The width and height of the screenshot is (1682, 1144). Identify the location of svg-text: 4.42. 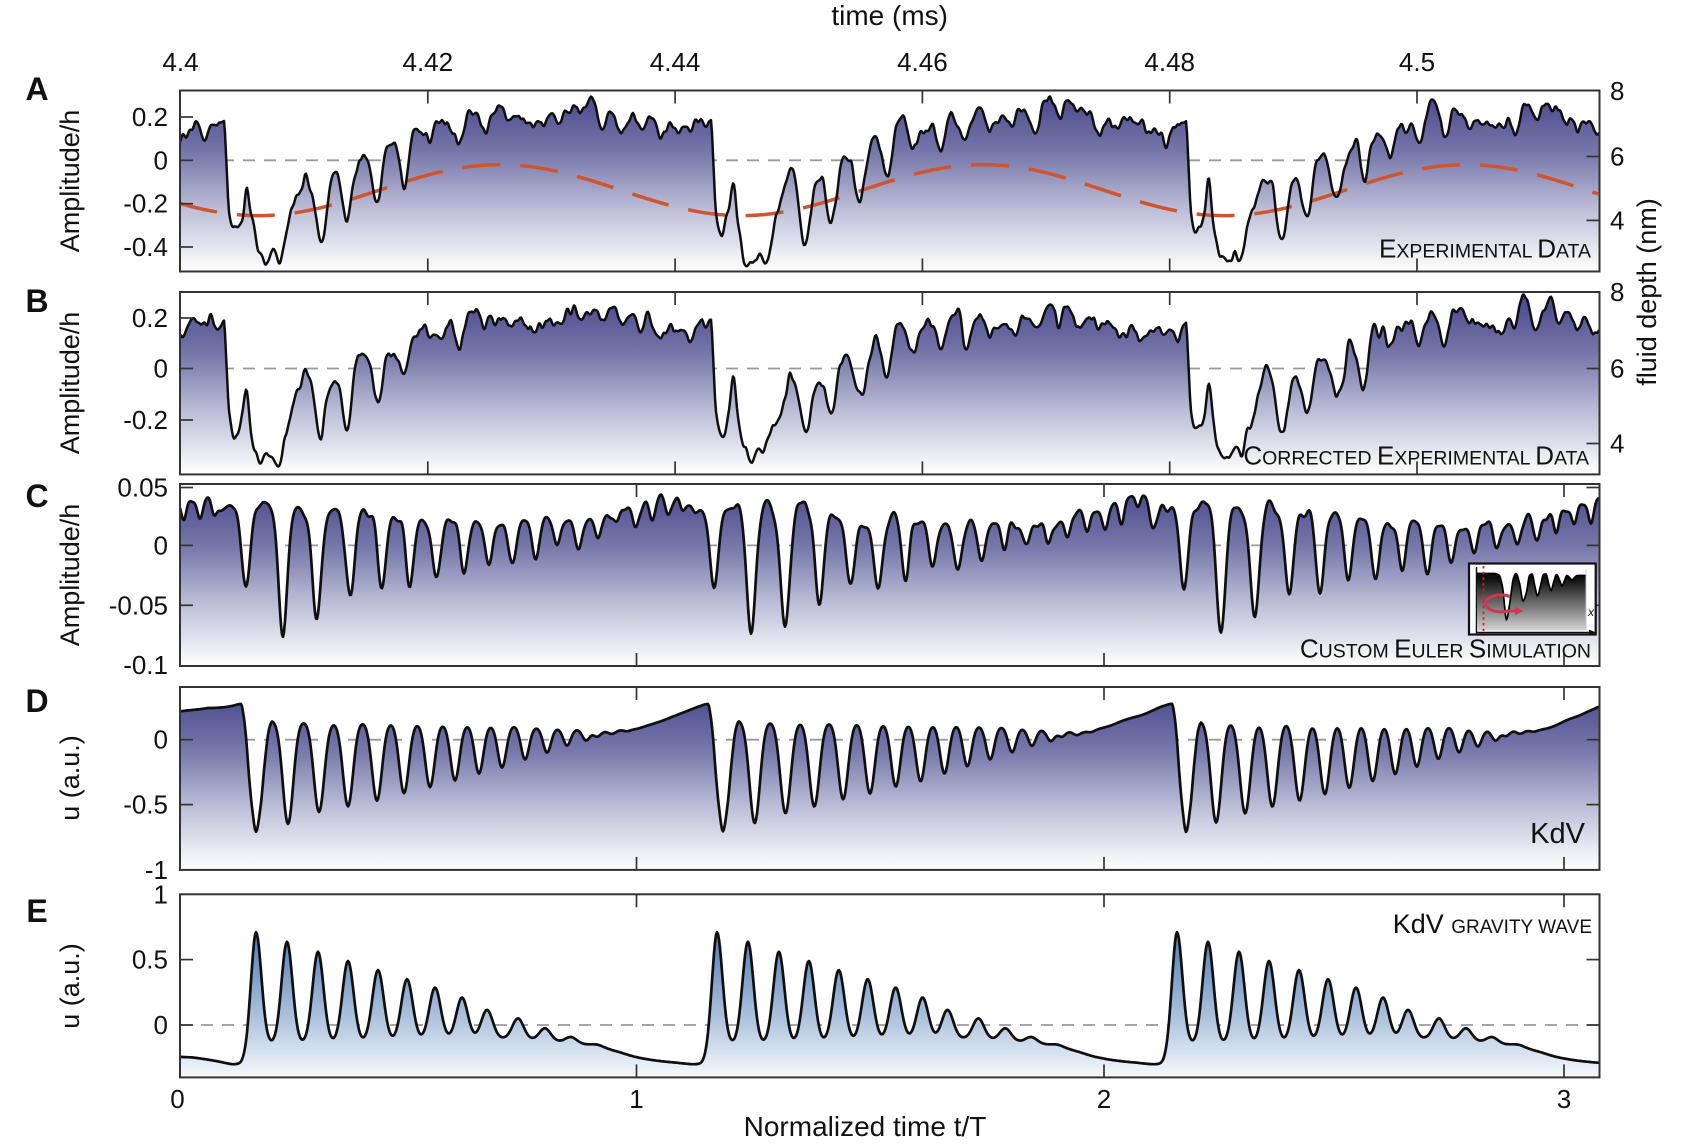
(427, 62).